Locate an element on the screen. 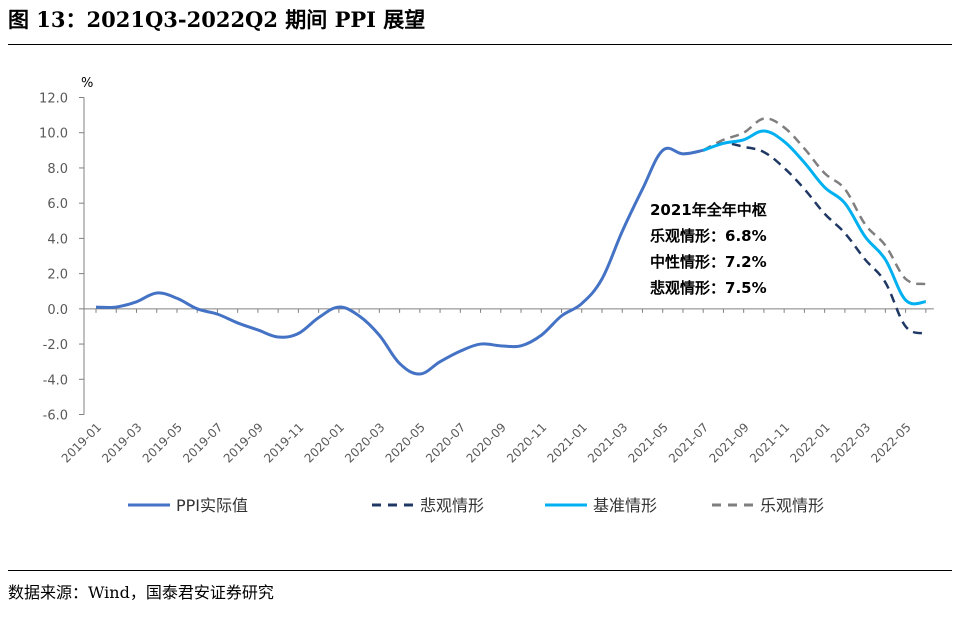  legend: PPI实际值 悲观情形 基准情形 乐观情形 is located at coordinates (476, 505).